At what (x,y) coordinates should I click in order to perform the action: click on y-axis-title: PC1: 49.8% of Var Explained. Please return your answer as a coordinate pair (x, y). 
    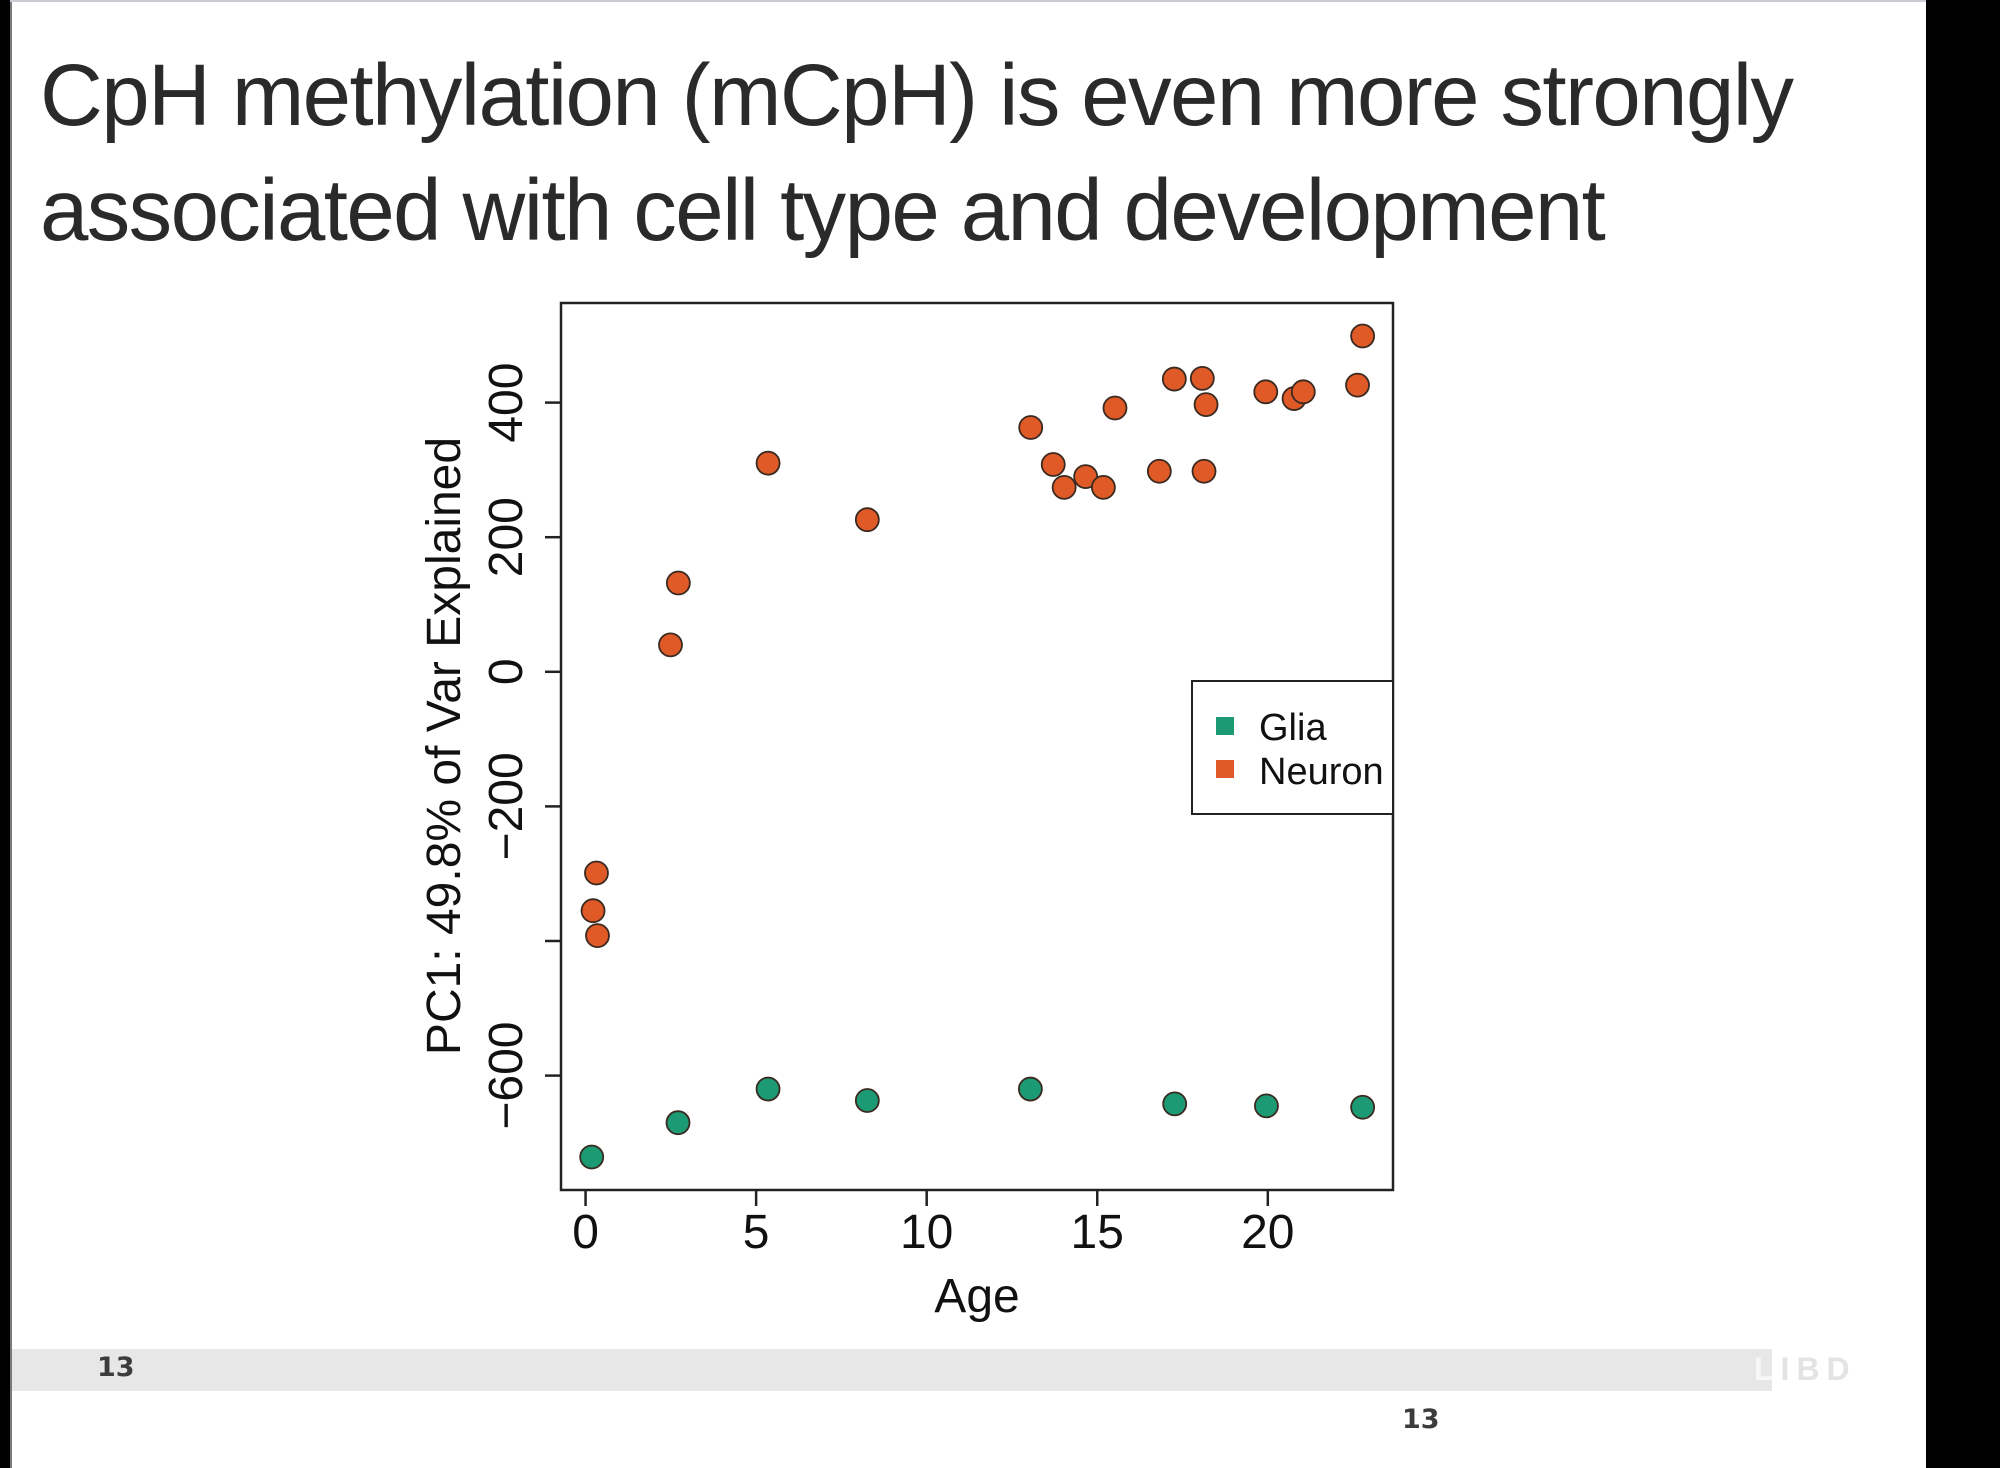
    Looking at the image, I should click on (444, 746).